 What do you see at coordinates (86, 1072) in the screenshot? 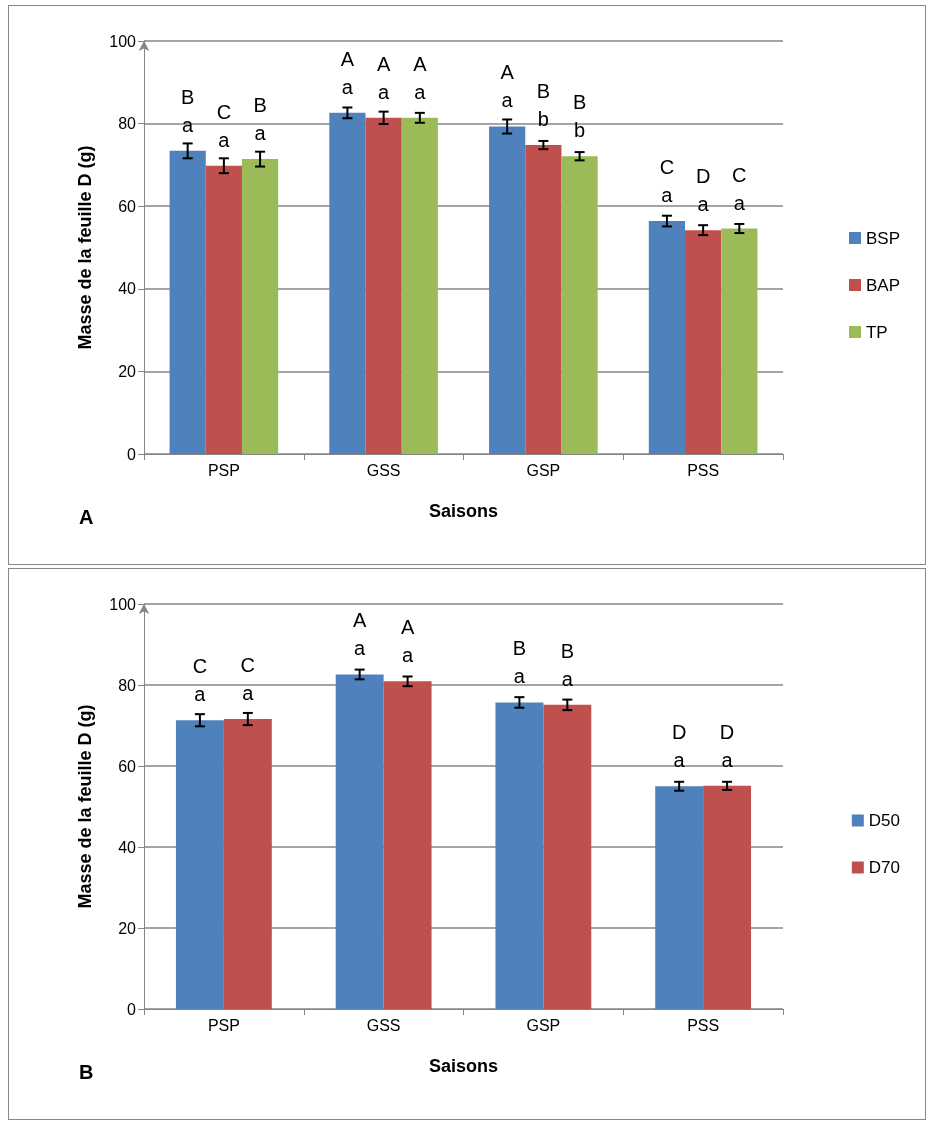
I see `text: B` at bounding box center [86, 1072].